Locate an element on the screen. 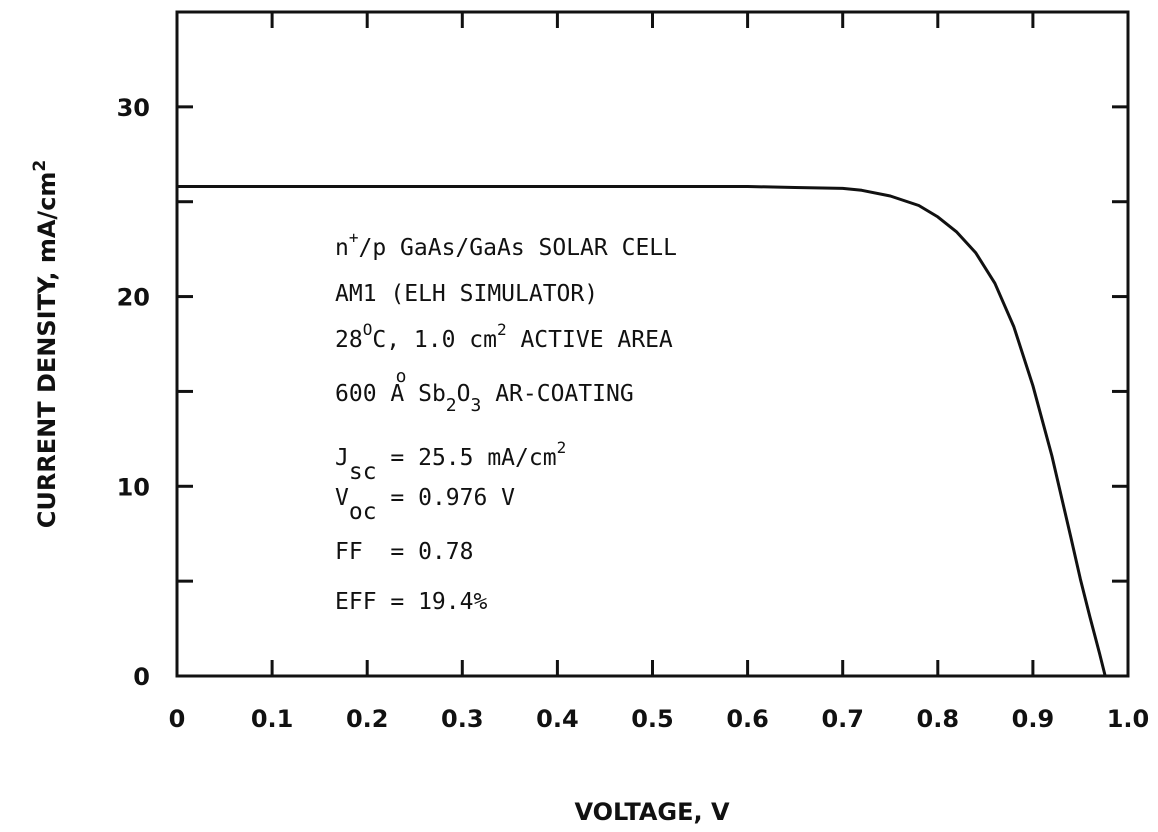  annotation-cell-type: n+/p GaAs/GaAs SOLAR CELL is located at coordinates (506, 244).